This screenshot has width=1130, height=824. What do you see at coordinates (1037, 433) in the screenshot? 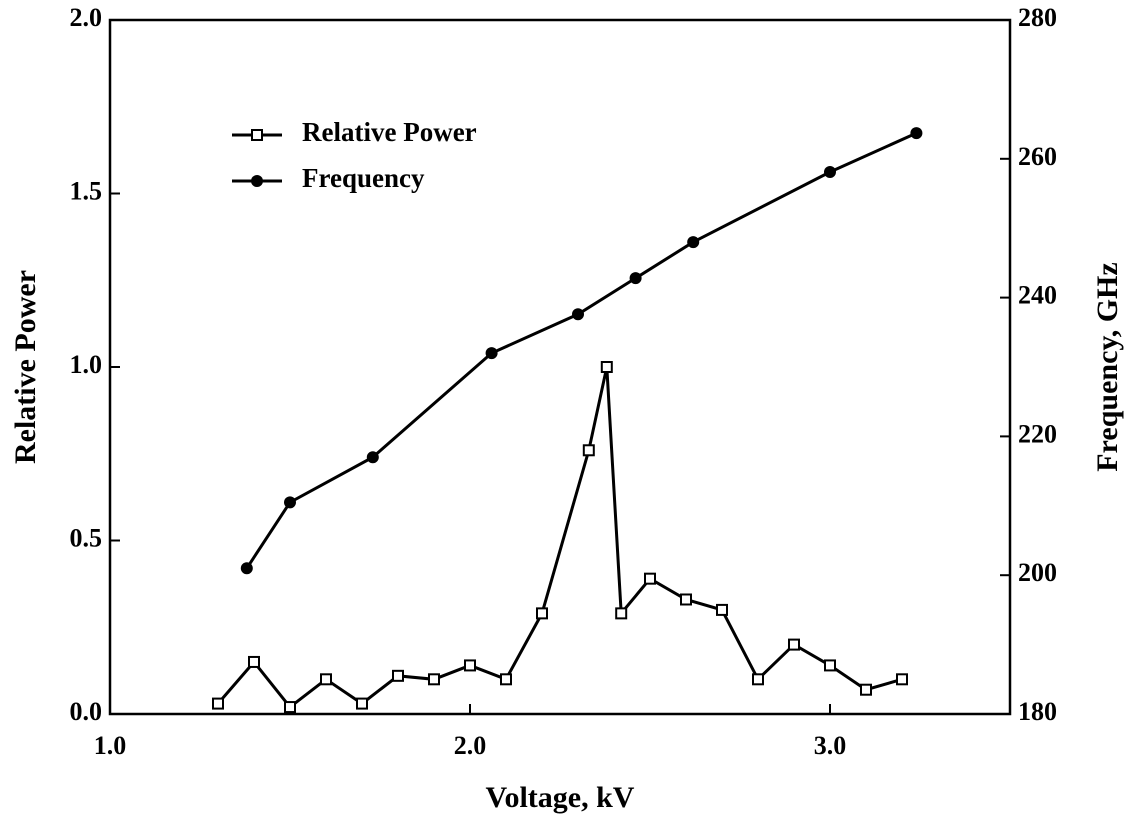
I see `y2-tick-label: 220` at bounding box center [1037, 433].